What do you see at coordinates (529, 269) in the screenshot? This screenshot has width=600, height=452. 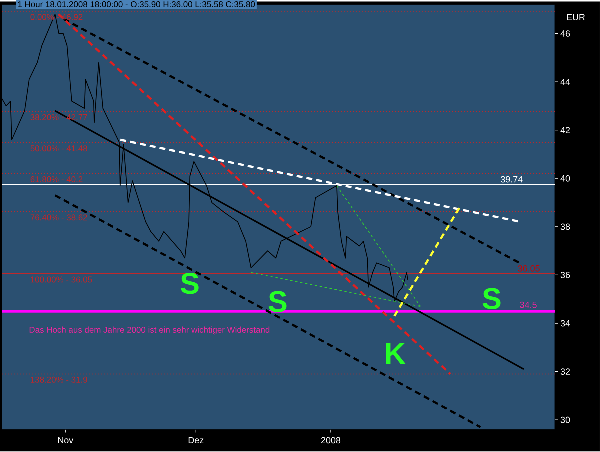 I see `annotation: 36.05` at bounding box center [529, 269].